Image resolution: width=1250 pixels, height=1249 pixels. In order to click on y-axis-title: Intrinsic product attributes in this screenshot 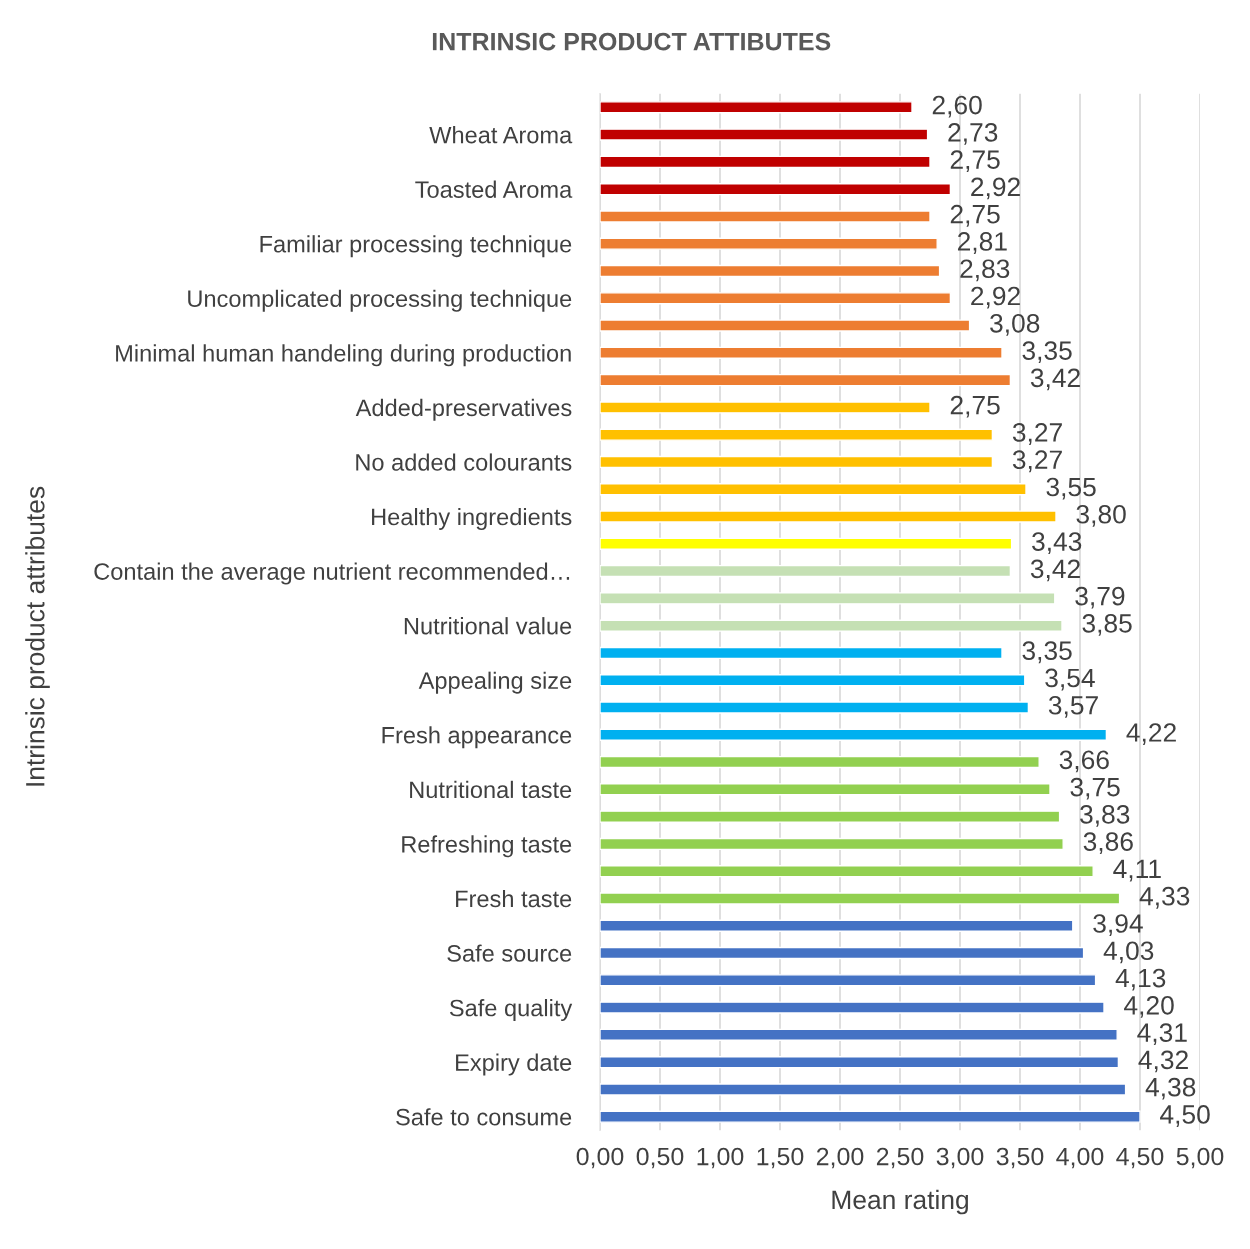, I will do `click(37, 636)`.